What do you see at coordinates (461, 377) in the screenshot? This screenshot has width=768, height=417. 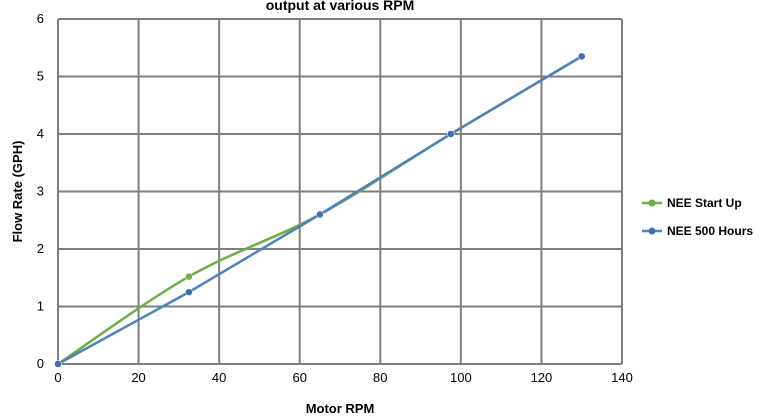 I see `x-tick-label: 100` at bounding box center [461, 377].